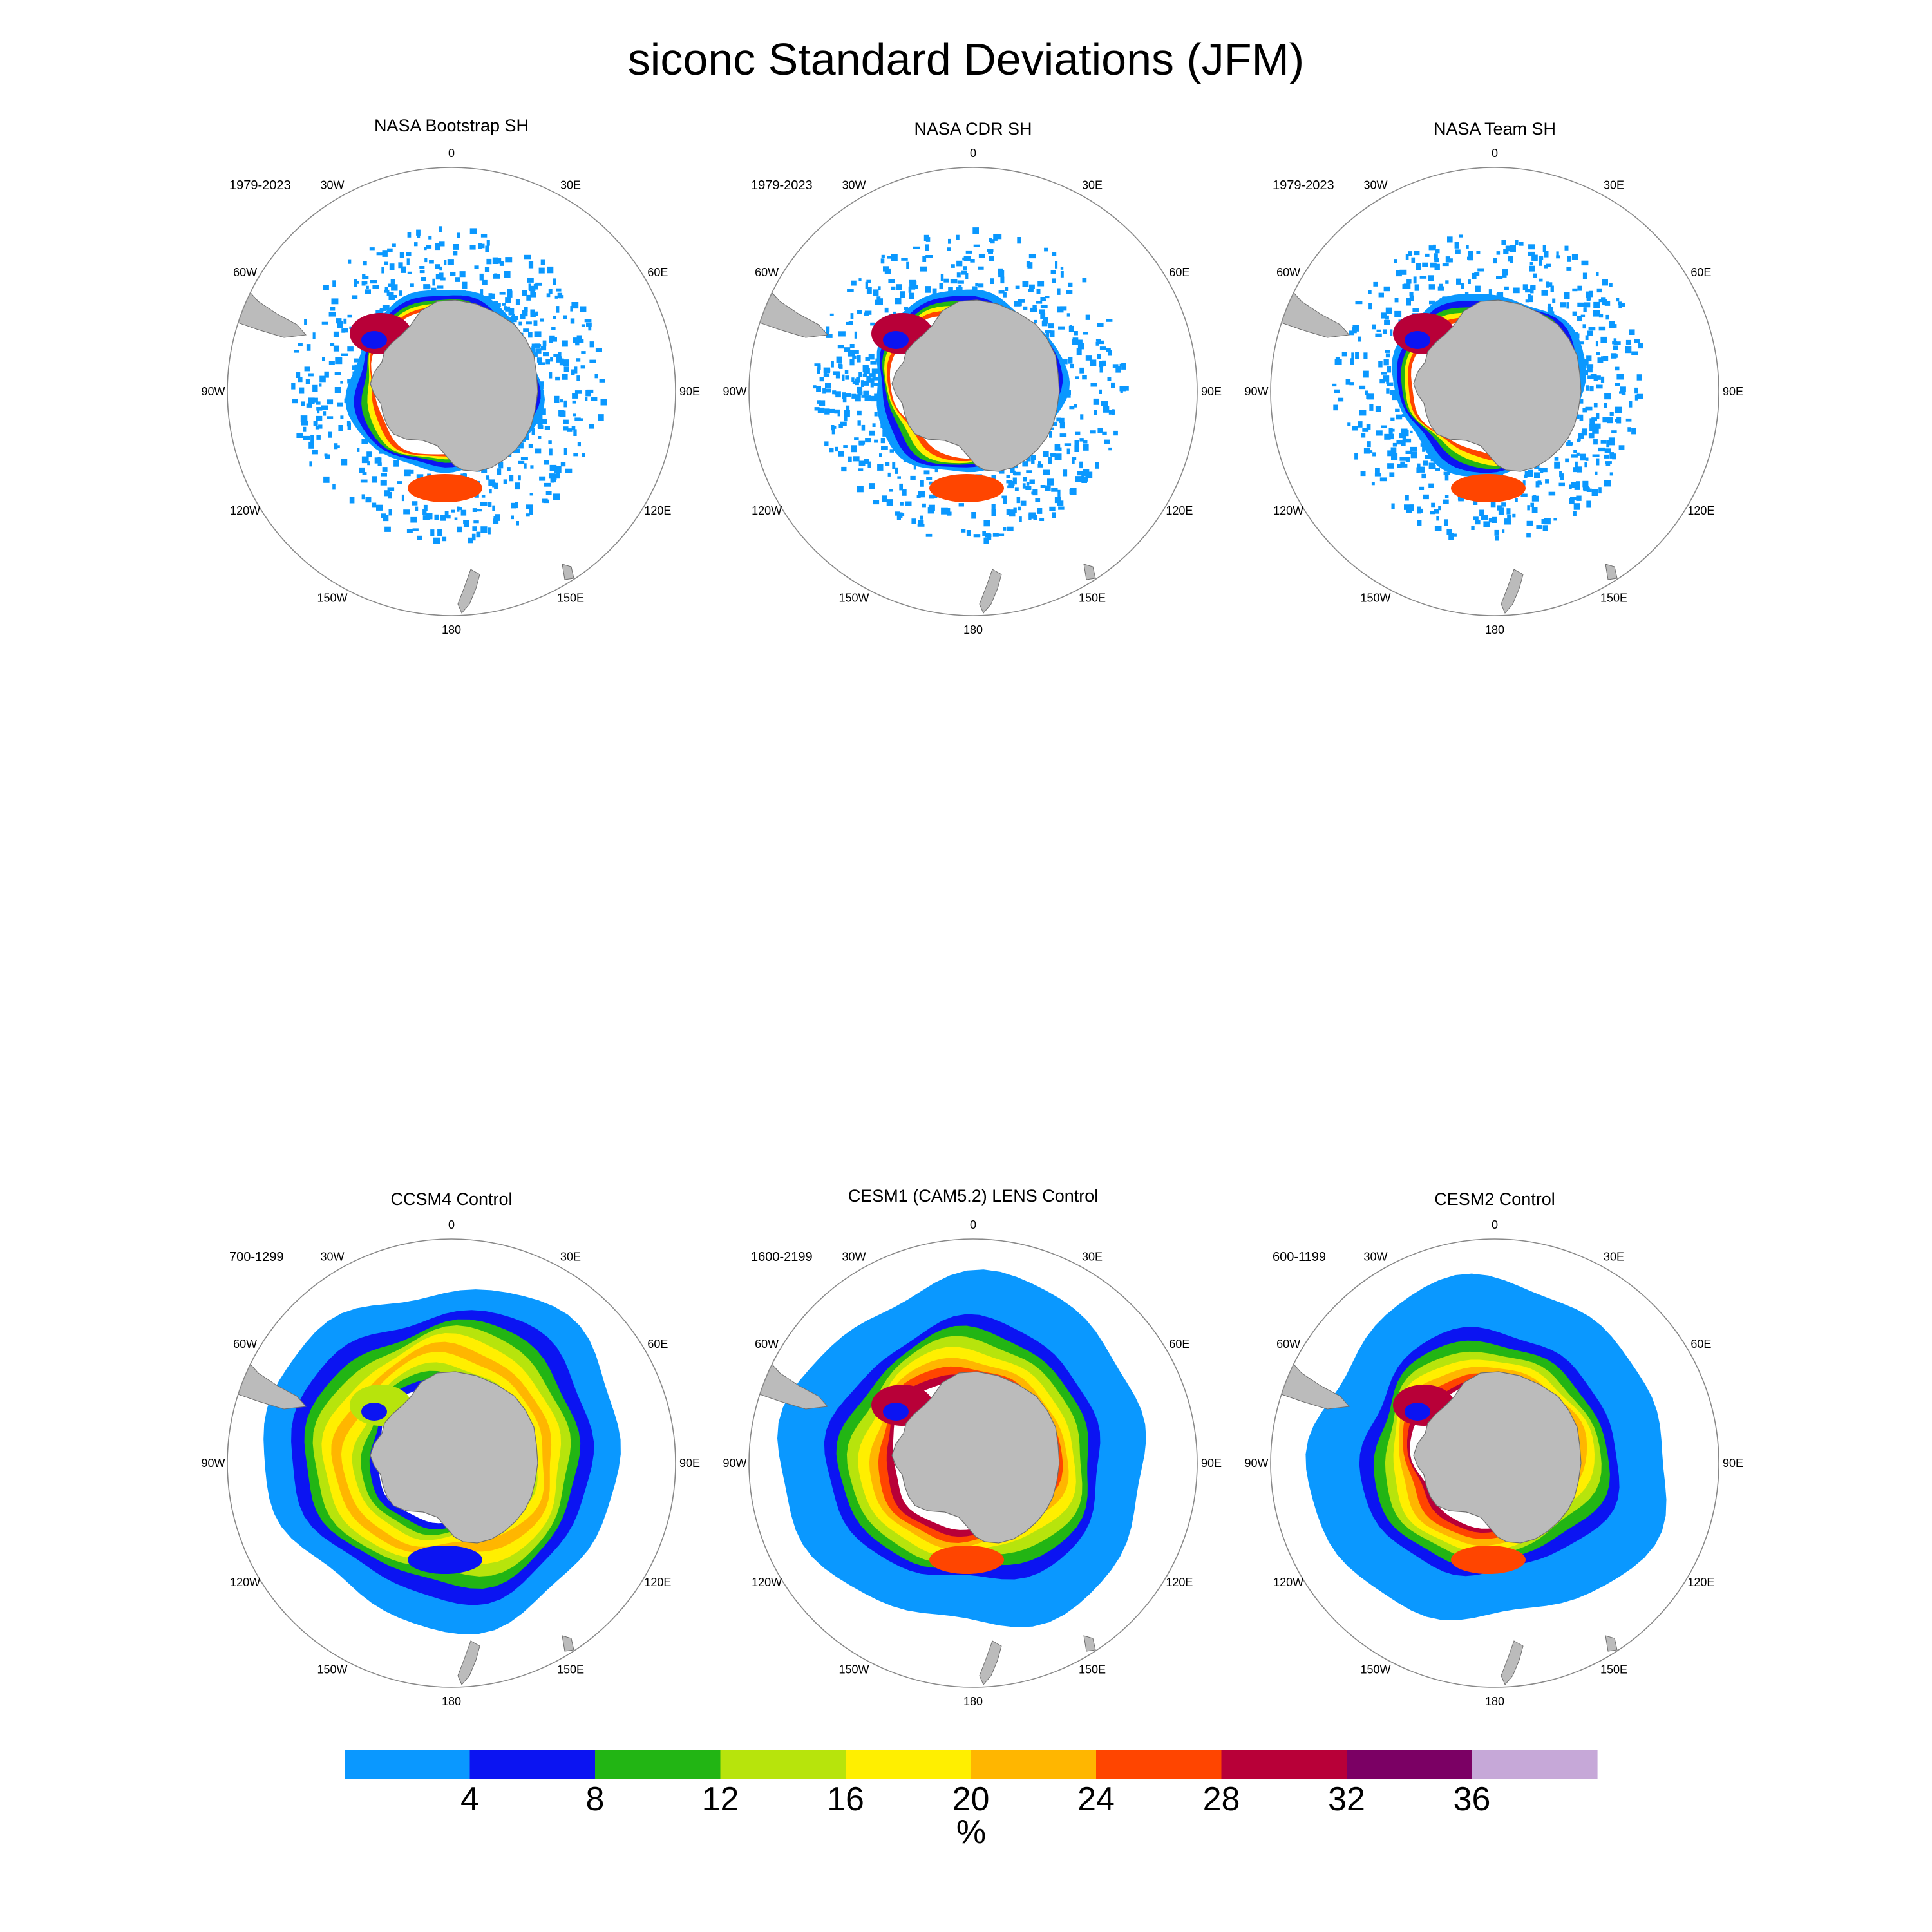 The height and width of the screenshot is (1932, 1932). What do you see at coordinates (720, 1799) in the screenshot?
I see `colorbar-tick-label: 12` at bounding box center [720, 1799].